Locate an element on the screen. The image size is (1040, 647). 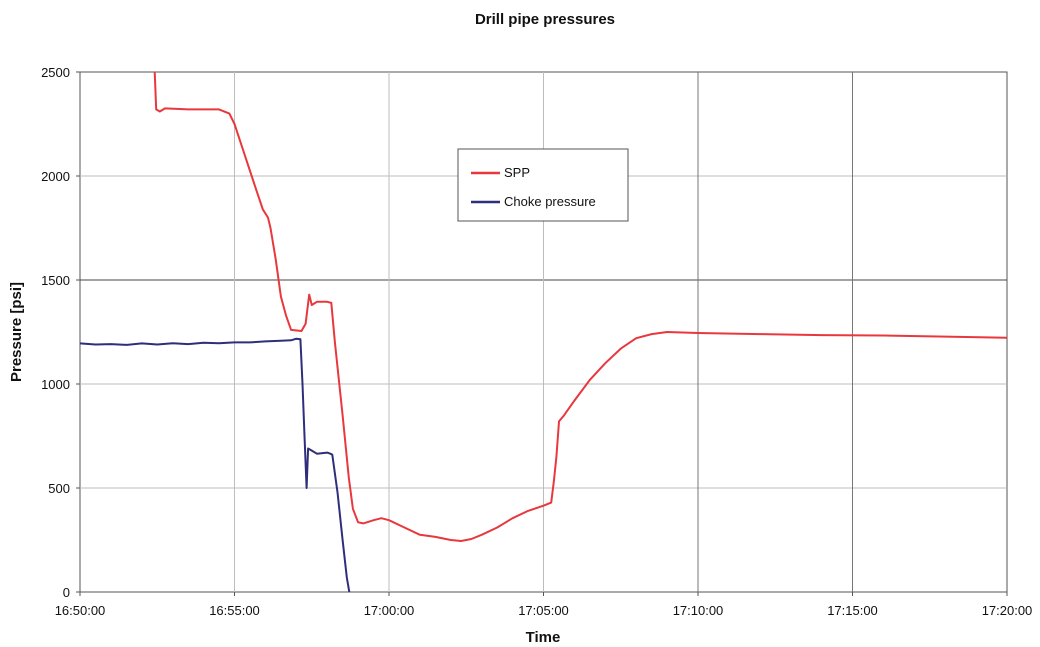
x-tick-label: 17:05:00 is located at coordinates (543, 610).